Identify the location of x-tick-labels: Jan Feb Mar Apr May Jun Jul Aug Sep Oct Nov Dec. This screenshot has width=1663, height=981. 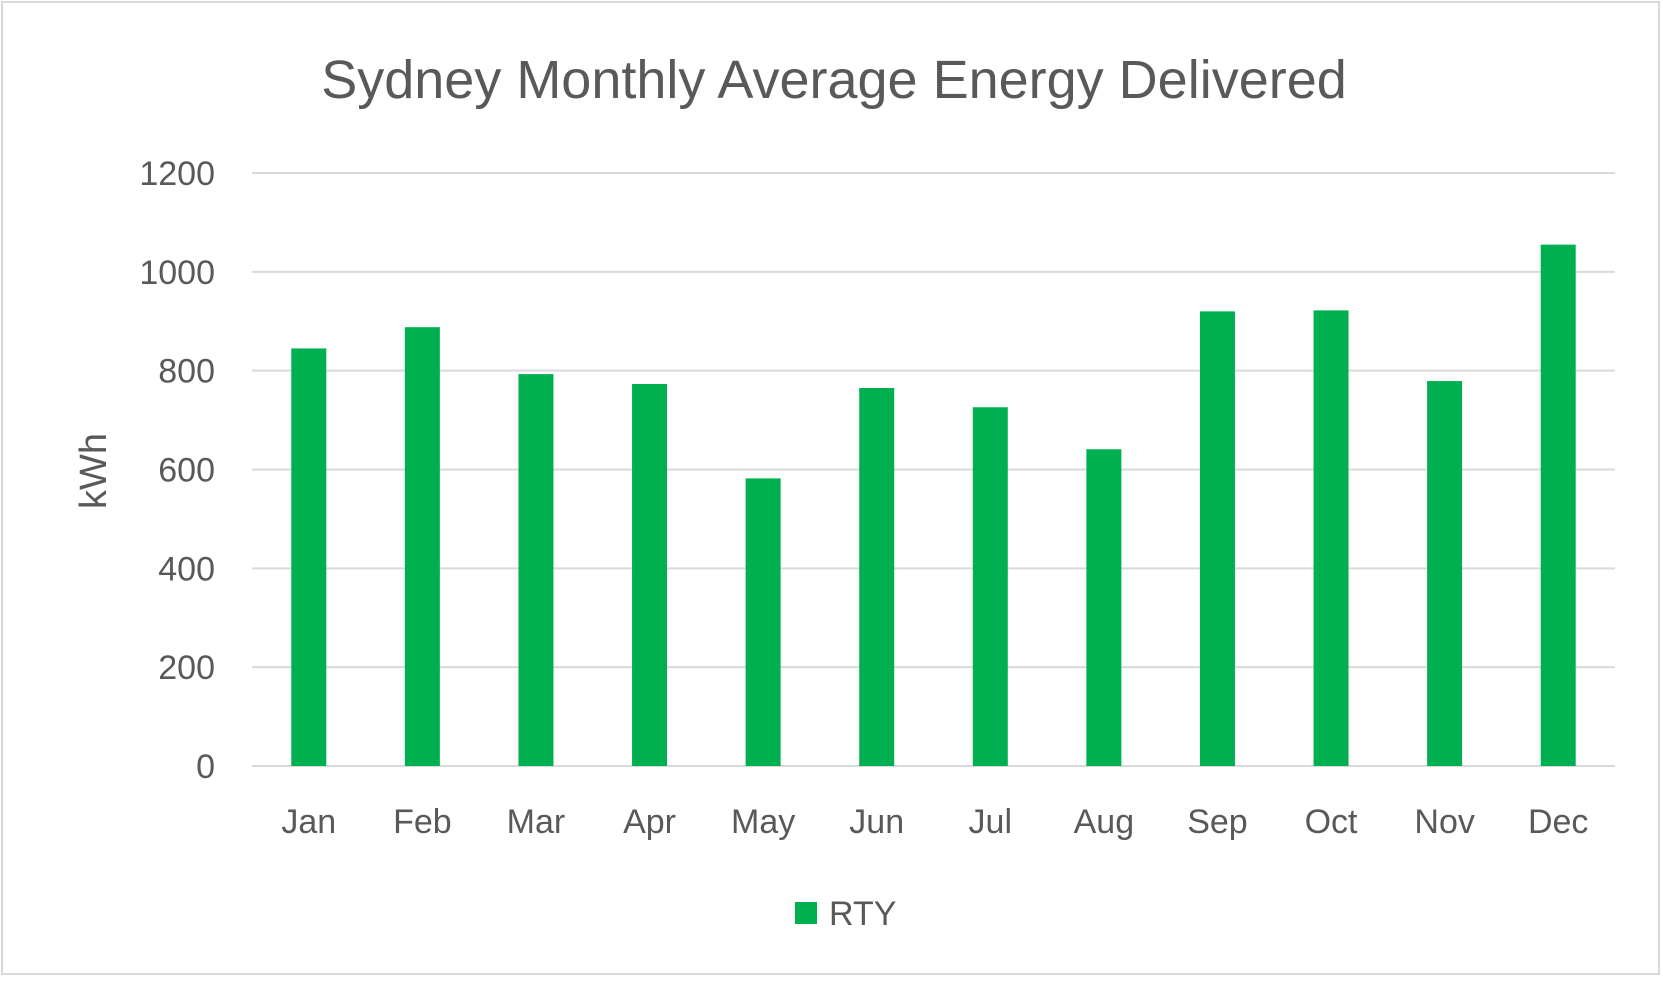
(934, 822).